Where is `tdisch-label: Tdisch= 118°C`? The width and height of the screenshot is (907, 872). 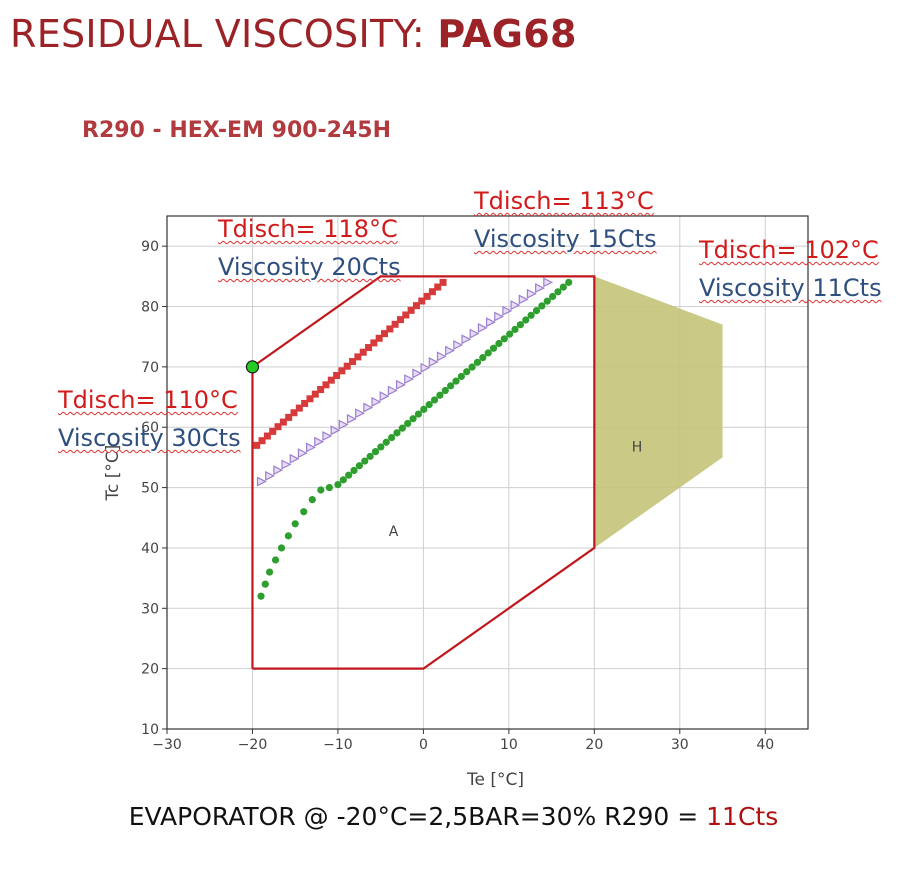
tdisch-label: Tdisch= 118°C is located at coordinates (308, 229).